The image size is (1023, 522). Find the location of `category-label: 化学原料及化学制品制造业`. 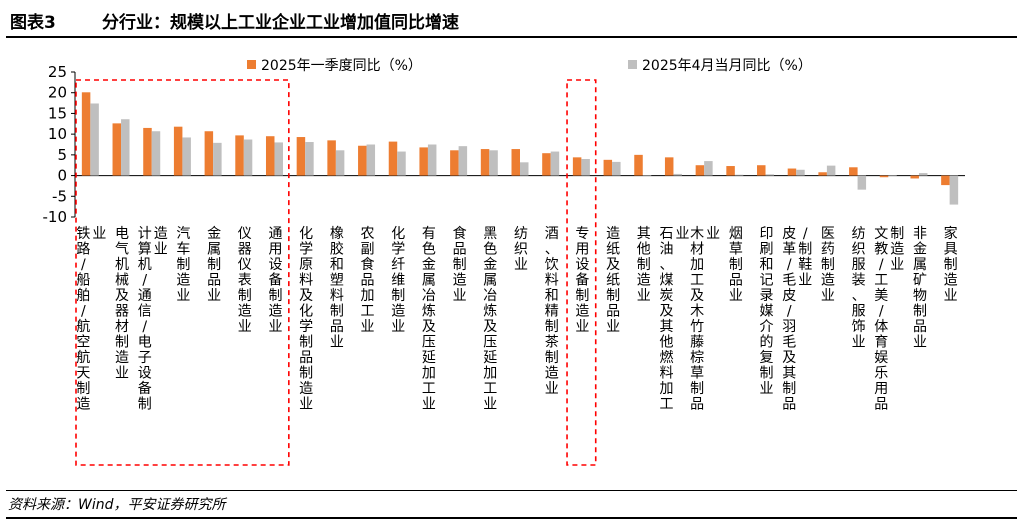

category-label: 化学原料及化学制品制造业 is located at coordinates (306, 319).